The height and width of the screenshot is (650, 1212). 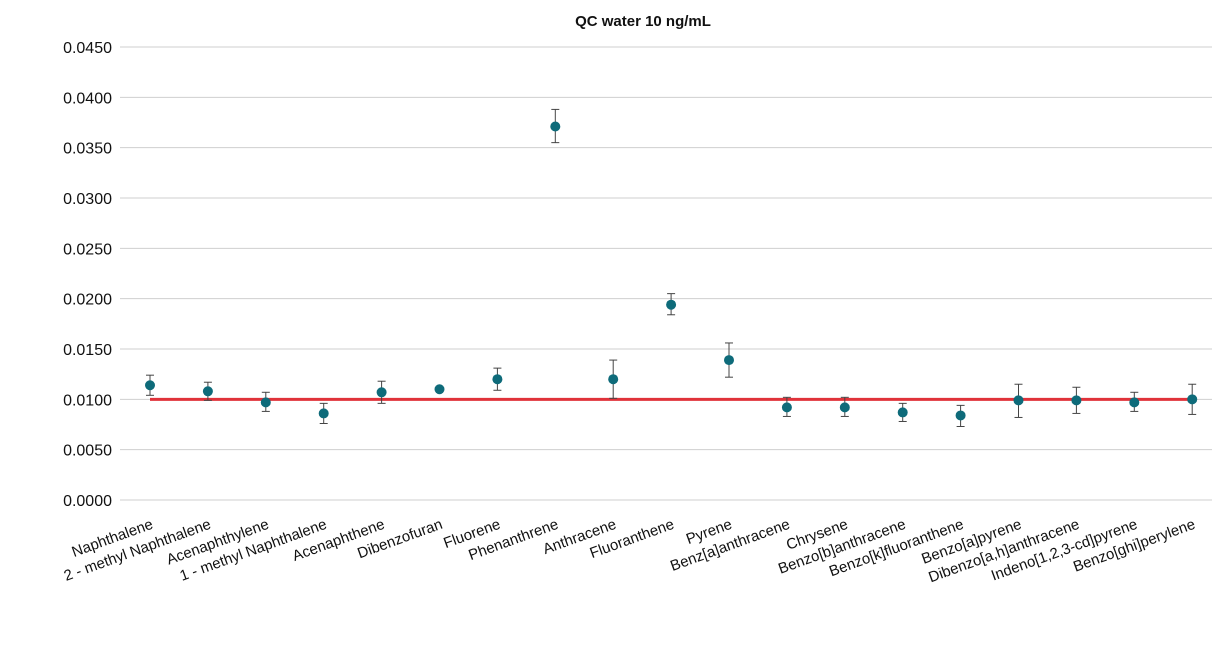 What do you see at coordinates (87, 199) in the screenshot?
I see `y-tick-label: 0.0300` at bounding box center [87, 199].